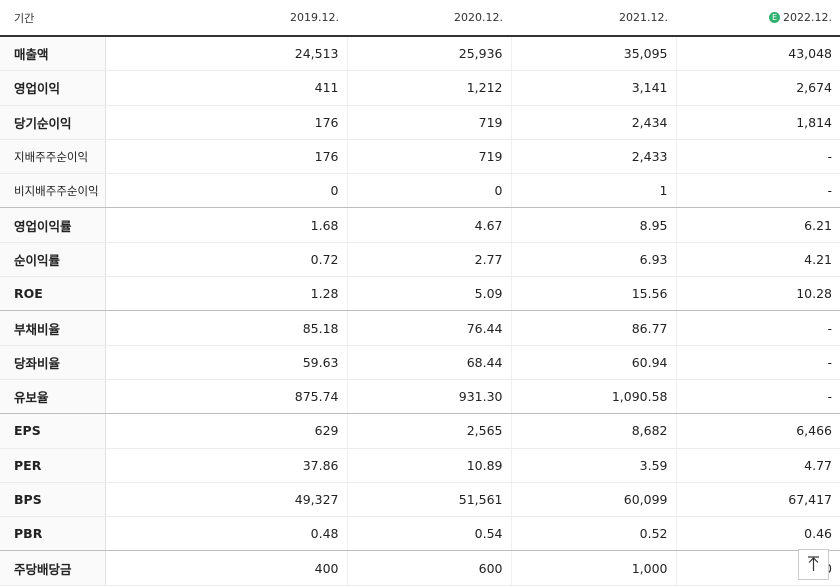 Image resolution: width=840 pixels, height=587 pixels. I want to click on value-cell: 6,466, so click(757, 431).